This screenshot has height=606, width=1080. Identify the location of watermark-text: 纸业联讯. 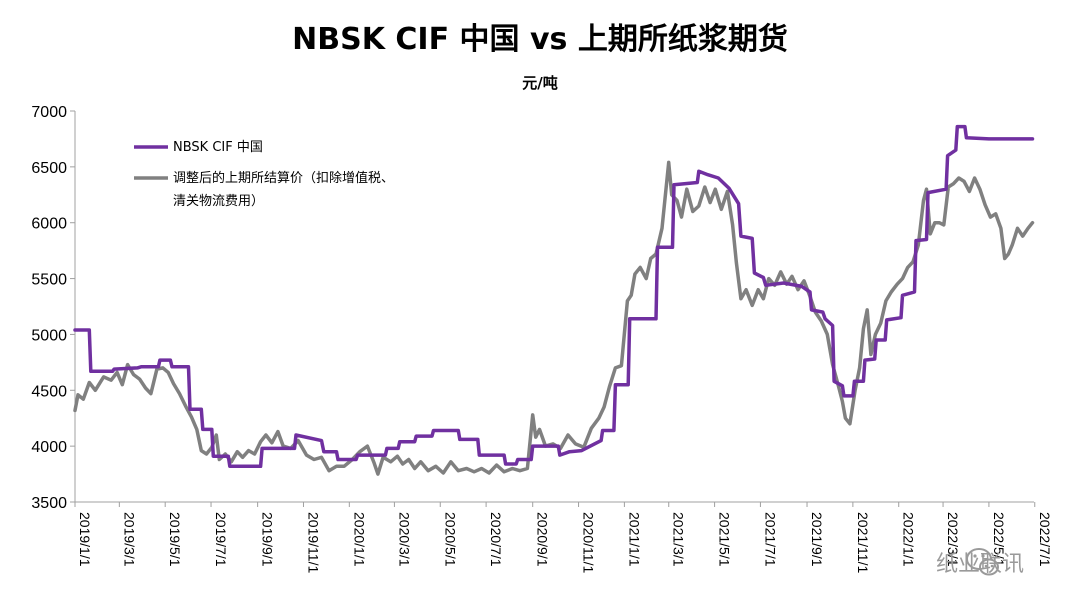
(980, 564).